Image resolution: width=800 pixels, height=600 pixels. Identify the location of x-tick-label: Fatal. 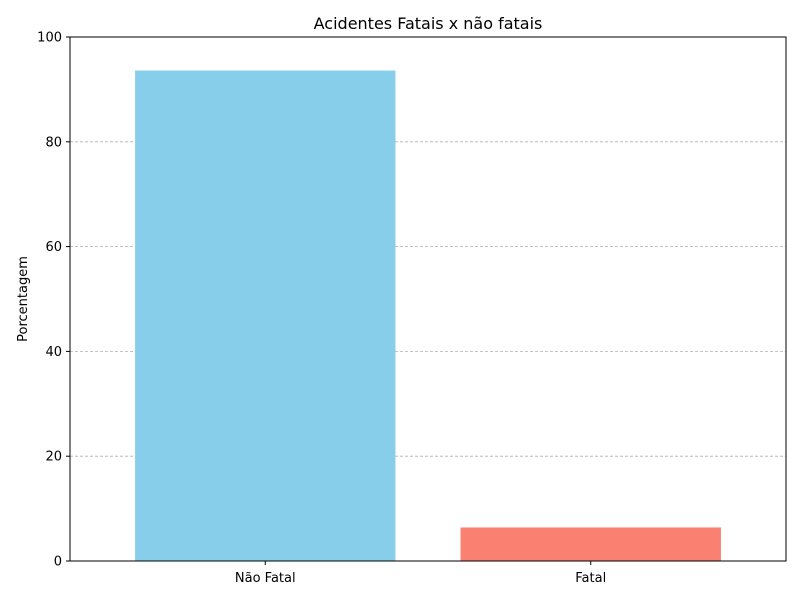
(590, 578).